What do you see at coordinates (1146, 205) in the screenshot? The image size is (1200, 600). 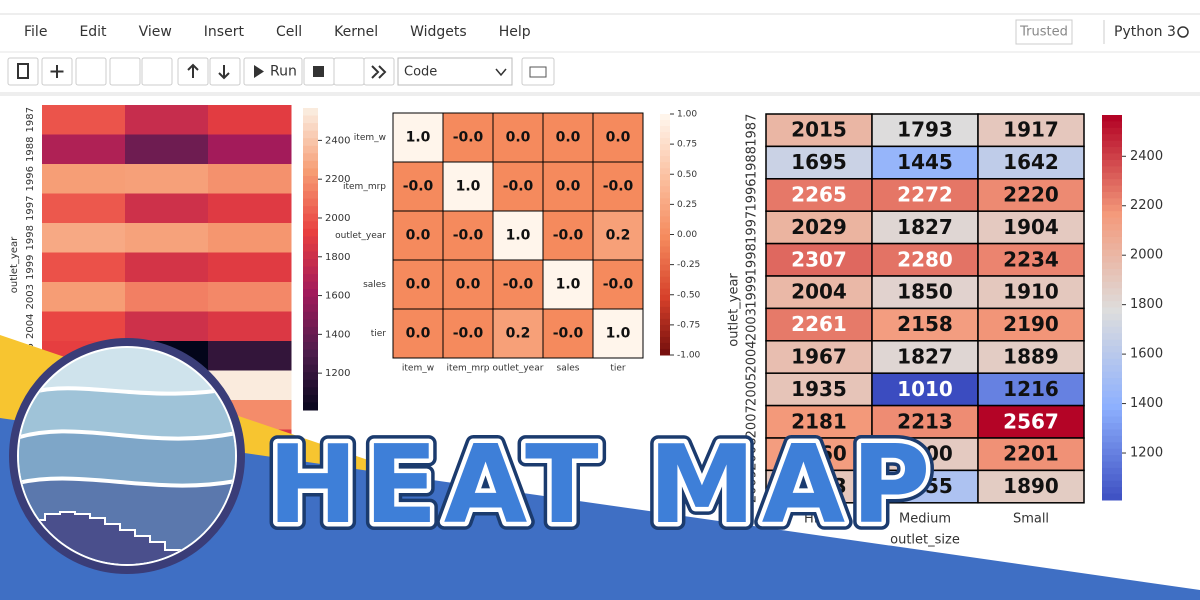 I see `colorbar-tick-label: 2200` at bounding box center [1146, 205].